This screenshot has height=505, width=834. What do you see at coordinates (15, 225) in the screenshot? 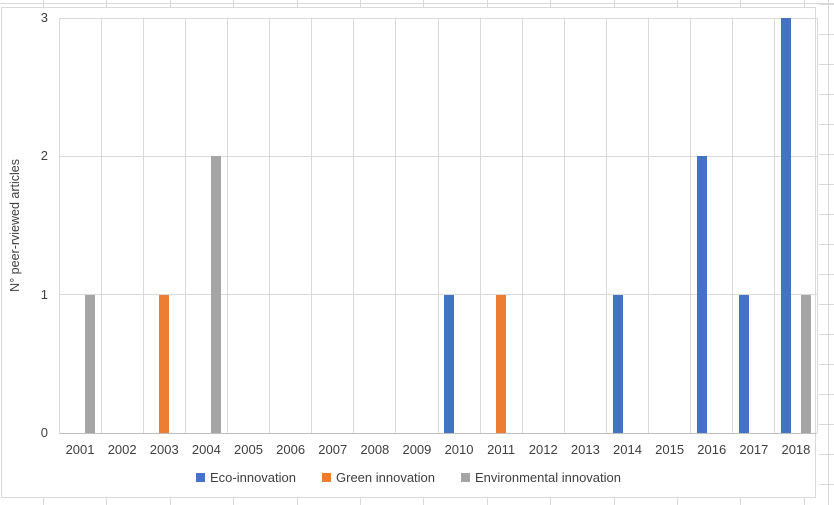
I see `y-axis-title: N° peer-rviewed articles` at bounding box center [15, 225].